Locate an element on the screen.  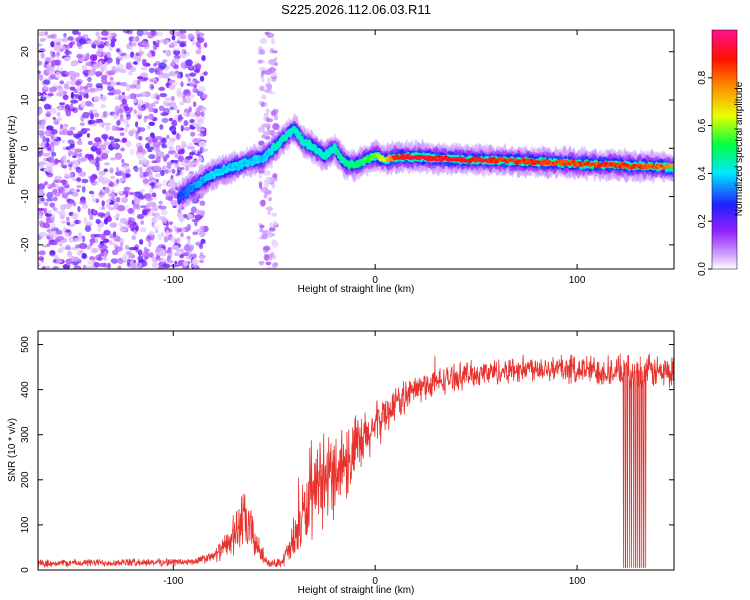
colorbar-tick-label: 0.0 is located at coordinates (702, 269).